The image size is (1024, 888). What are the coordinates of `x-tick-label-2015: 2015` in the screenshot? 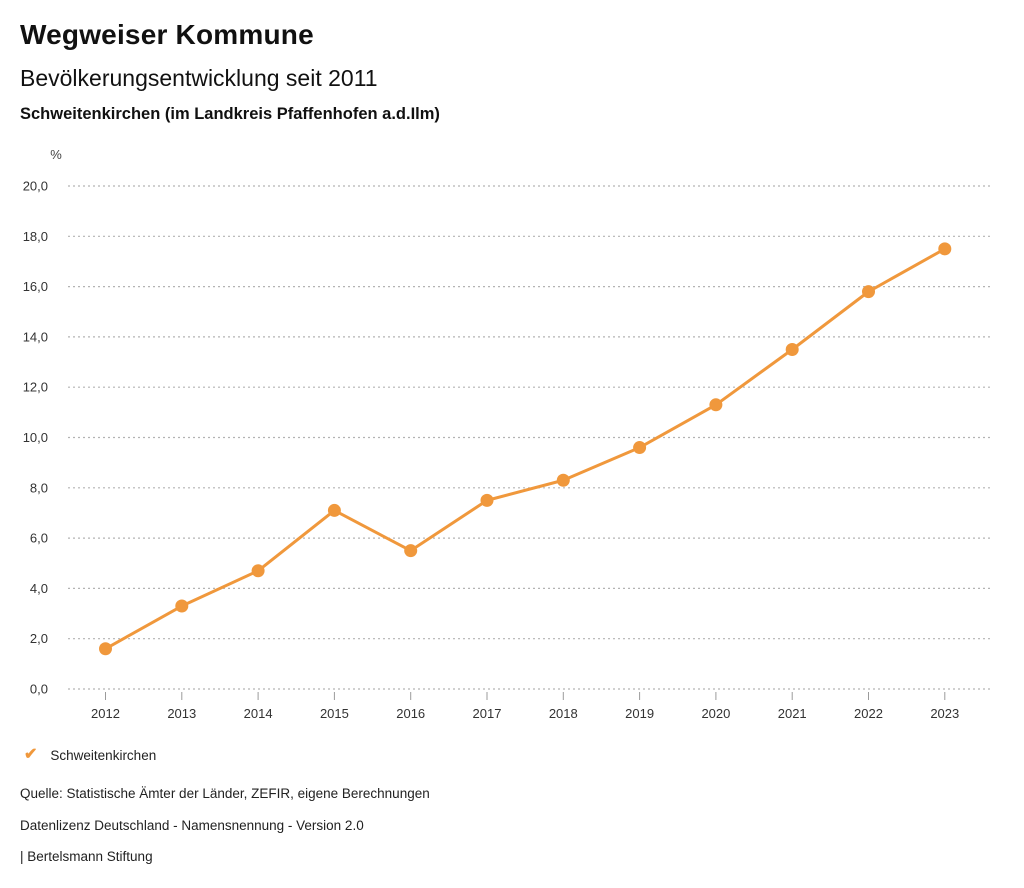 It's located at (334, 713).